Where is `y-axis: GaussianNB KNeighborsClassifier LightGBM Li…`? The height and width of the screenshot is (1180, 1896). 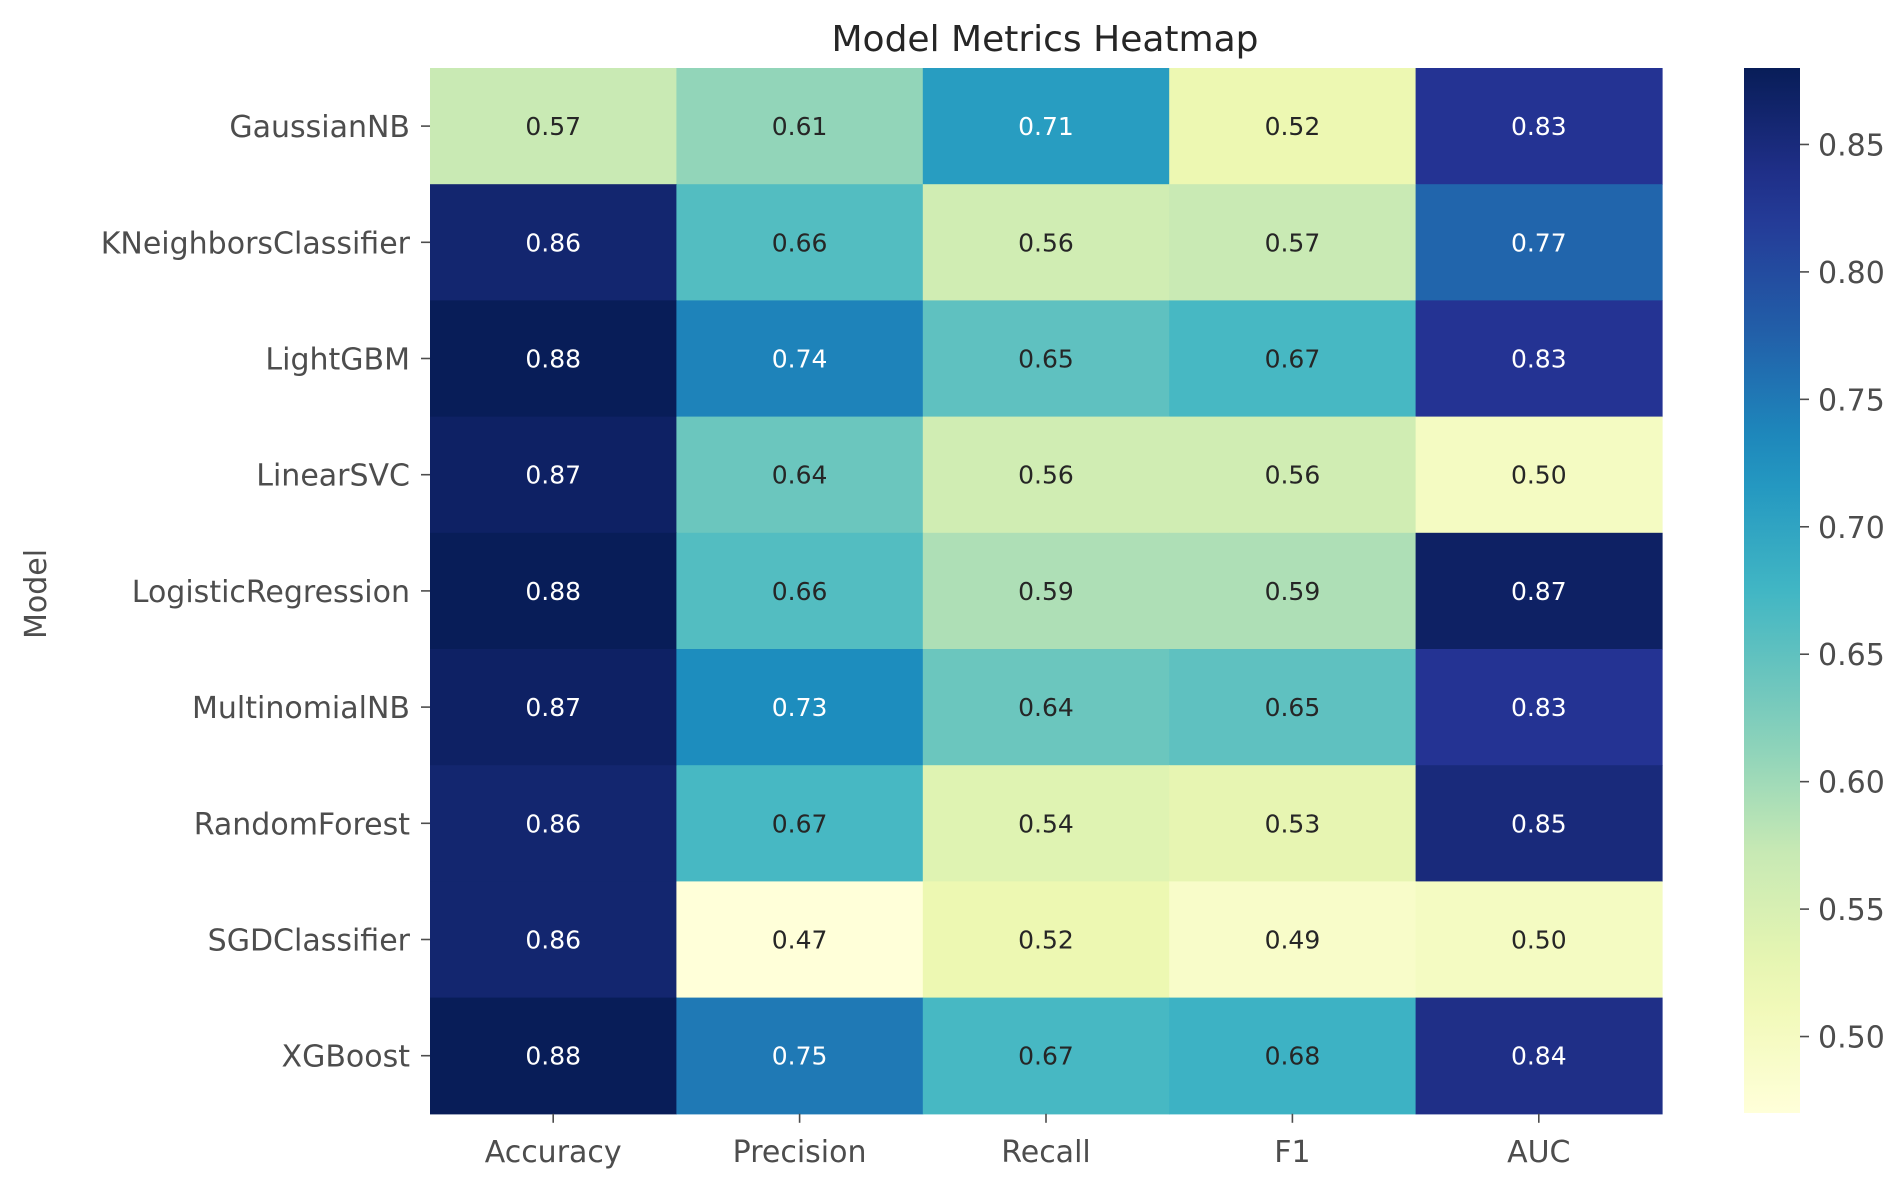 y-axis: GaussianNB KNeighborsClassifier LightGBM Li… is located at coordinates (265, 592).